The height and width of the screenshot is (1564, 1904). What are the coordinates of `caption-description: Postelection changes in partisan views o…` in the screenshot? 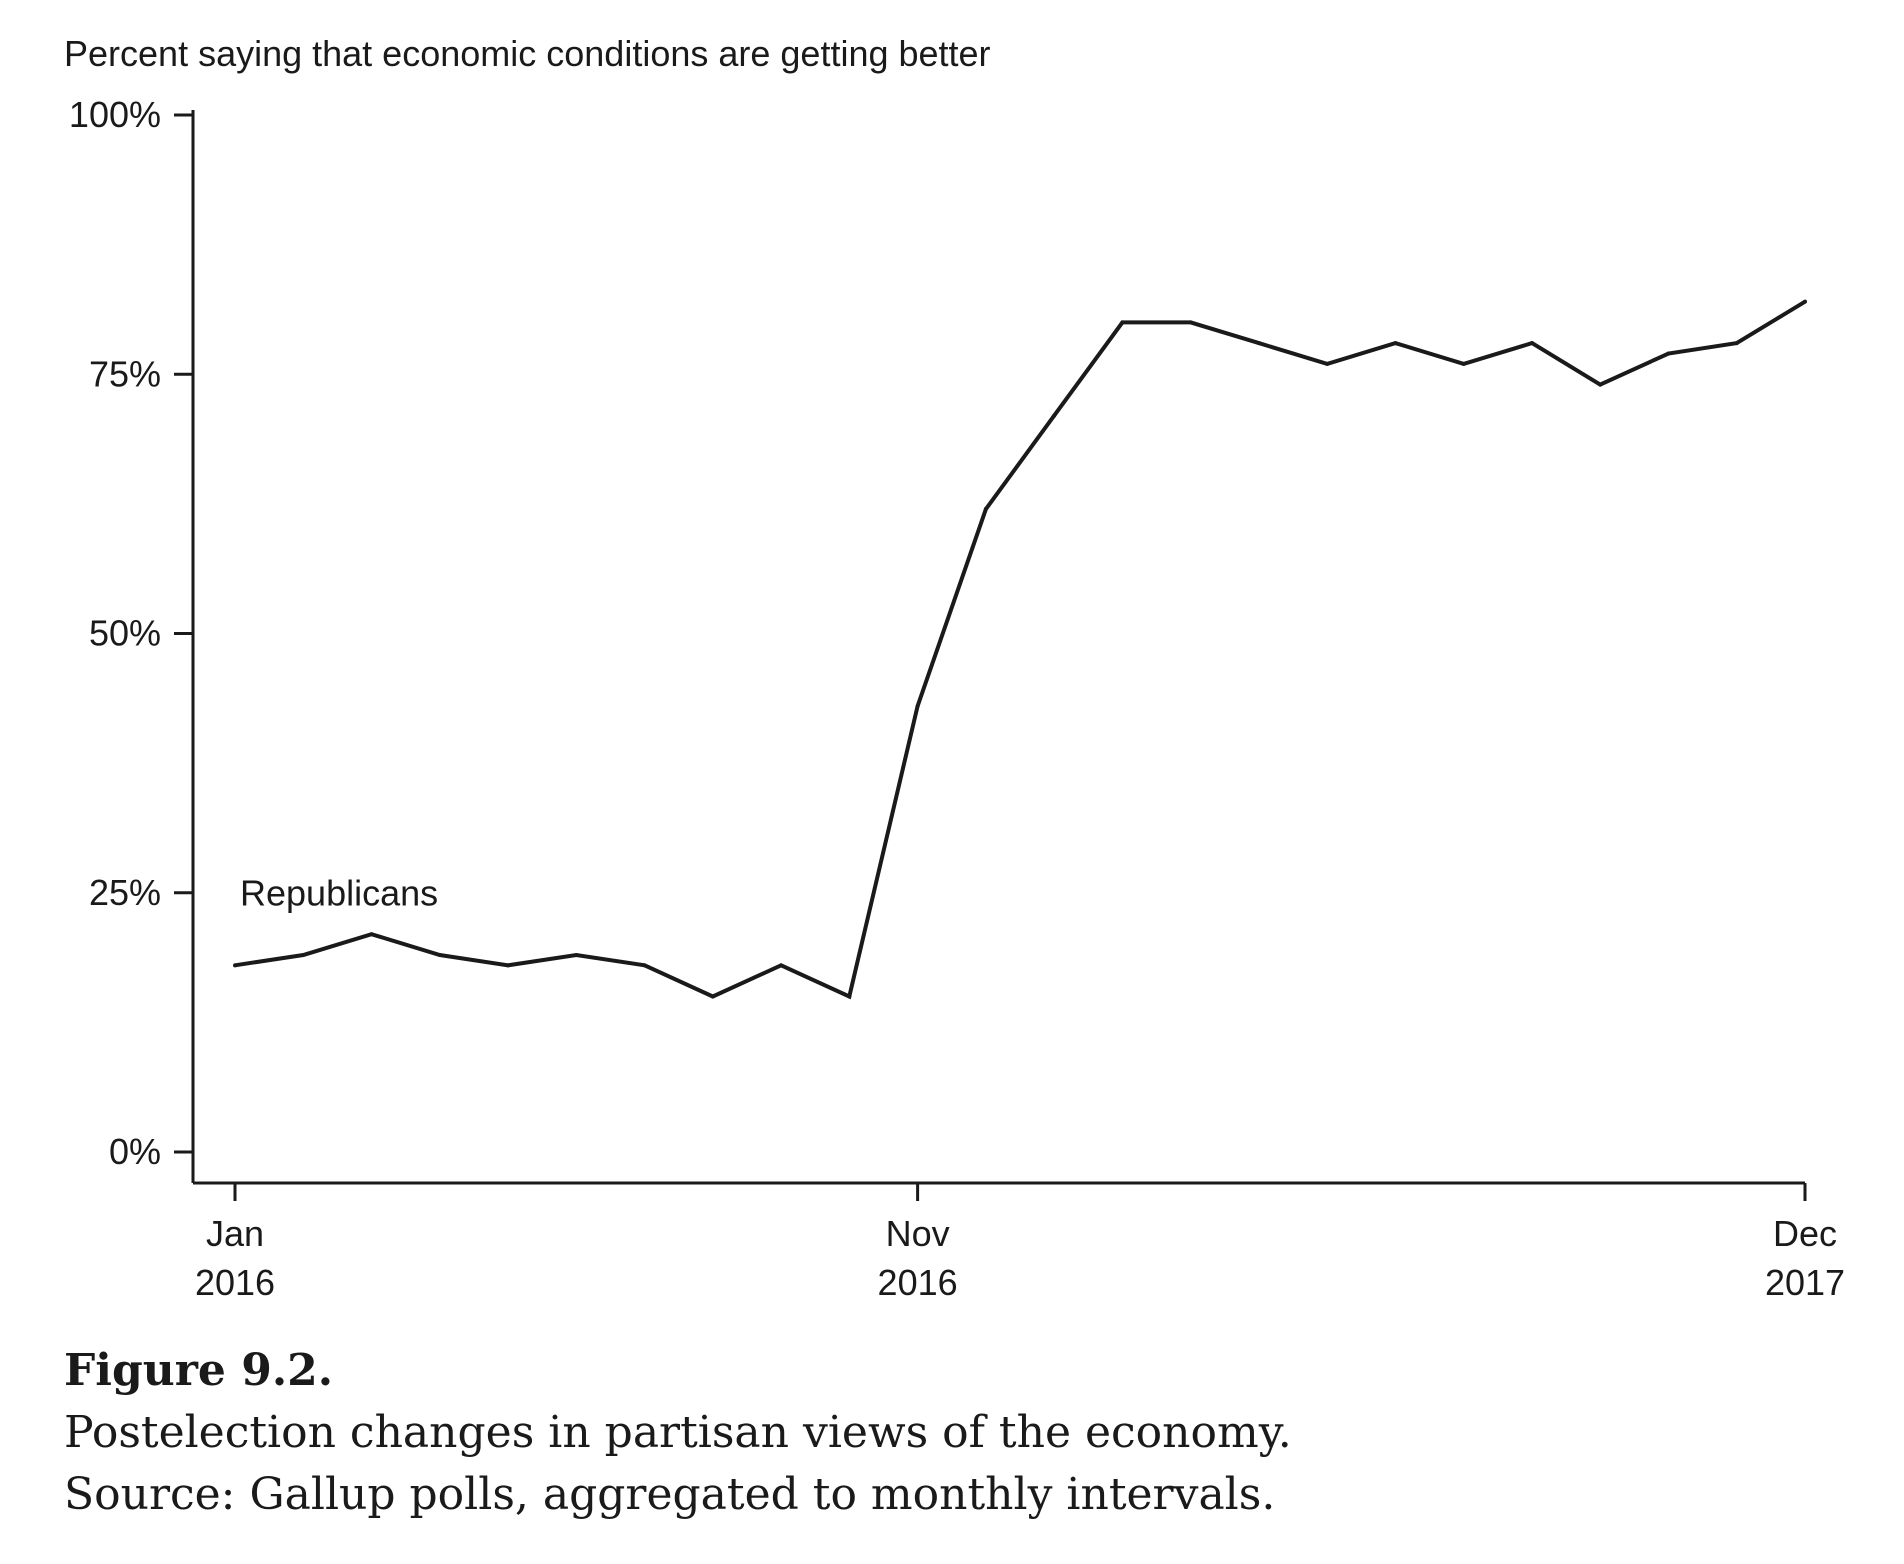 It's located at (678, 1432).